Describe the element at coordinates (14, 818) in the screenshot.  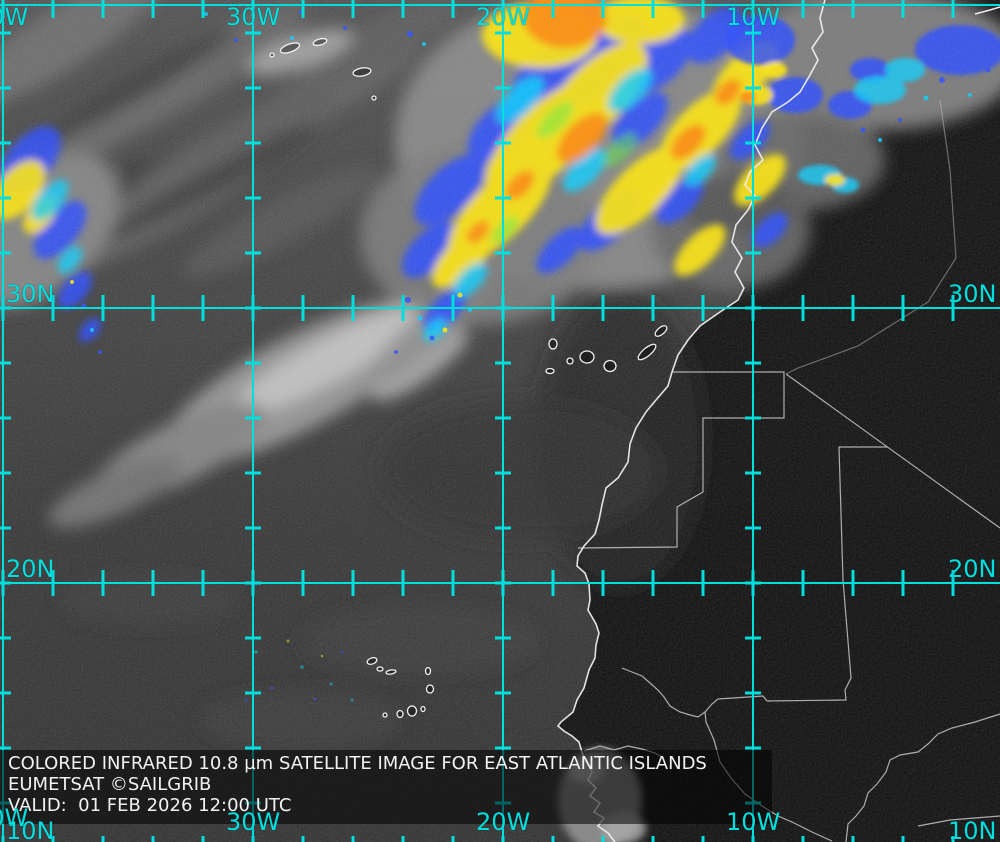
I see `lon-label-bottom-40w: 40W` at that location.